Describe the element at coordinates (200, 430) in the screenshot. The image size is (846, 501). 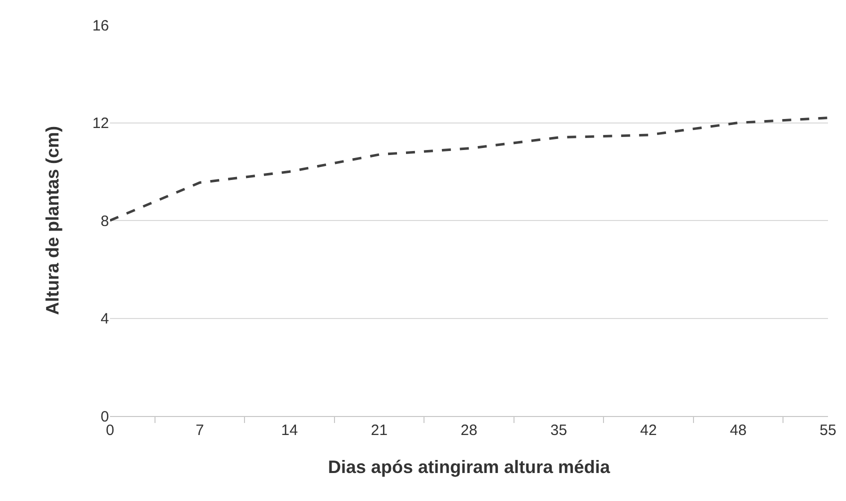
I see `x-tick-label: 7` at that location.